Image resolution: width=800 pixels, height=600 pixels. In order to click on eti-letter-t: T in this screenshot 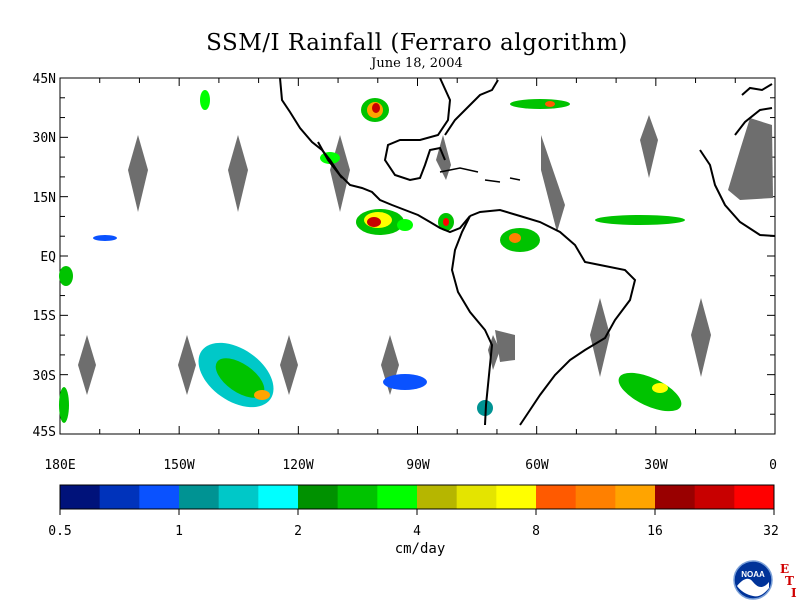, I will do `click(789, 581)`.